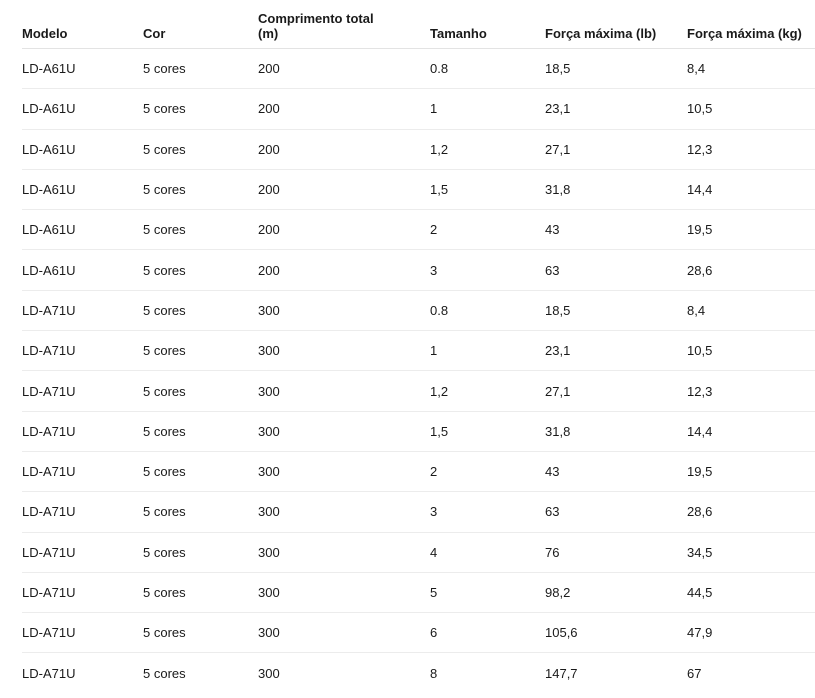  I want to click on table-cell: 31,8, so click(616, 431).